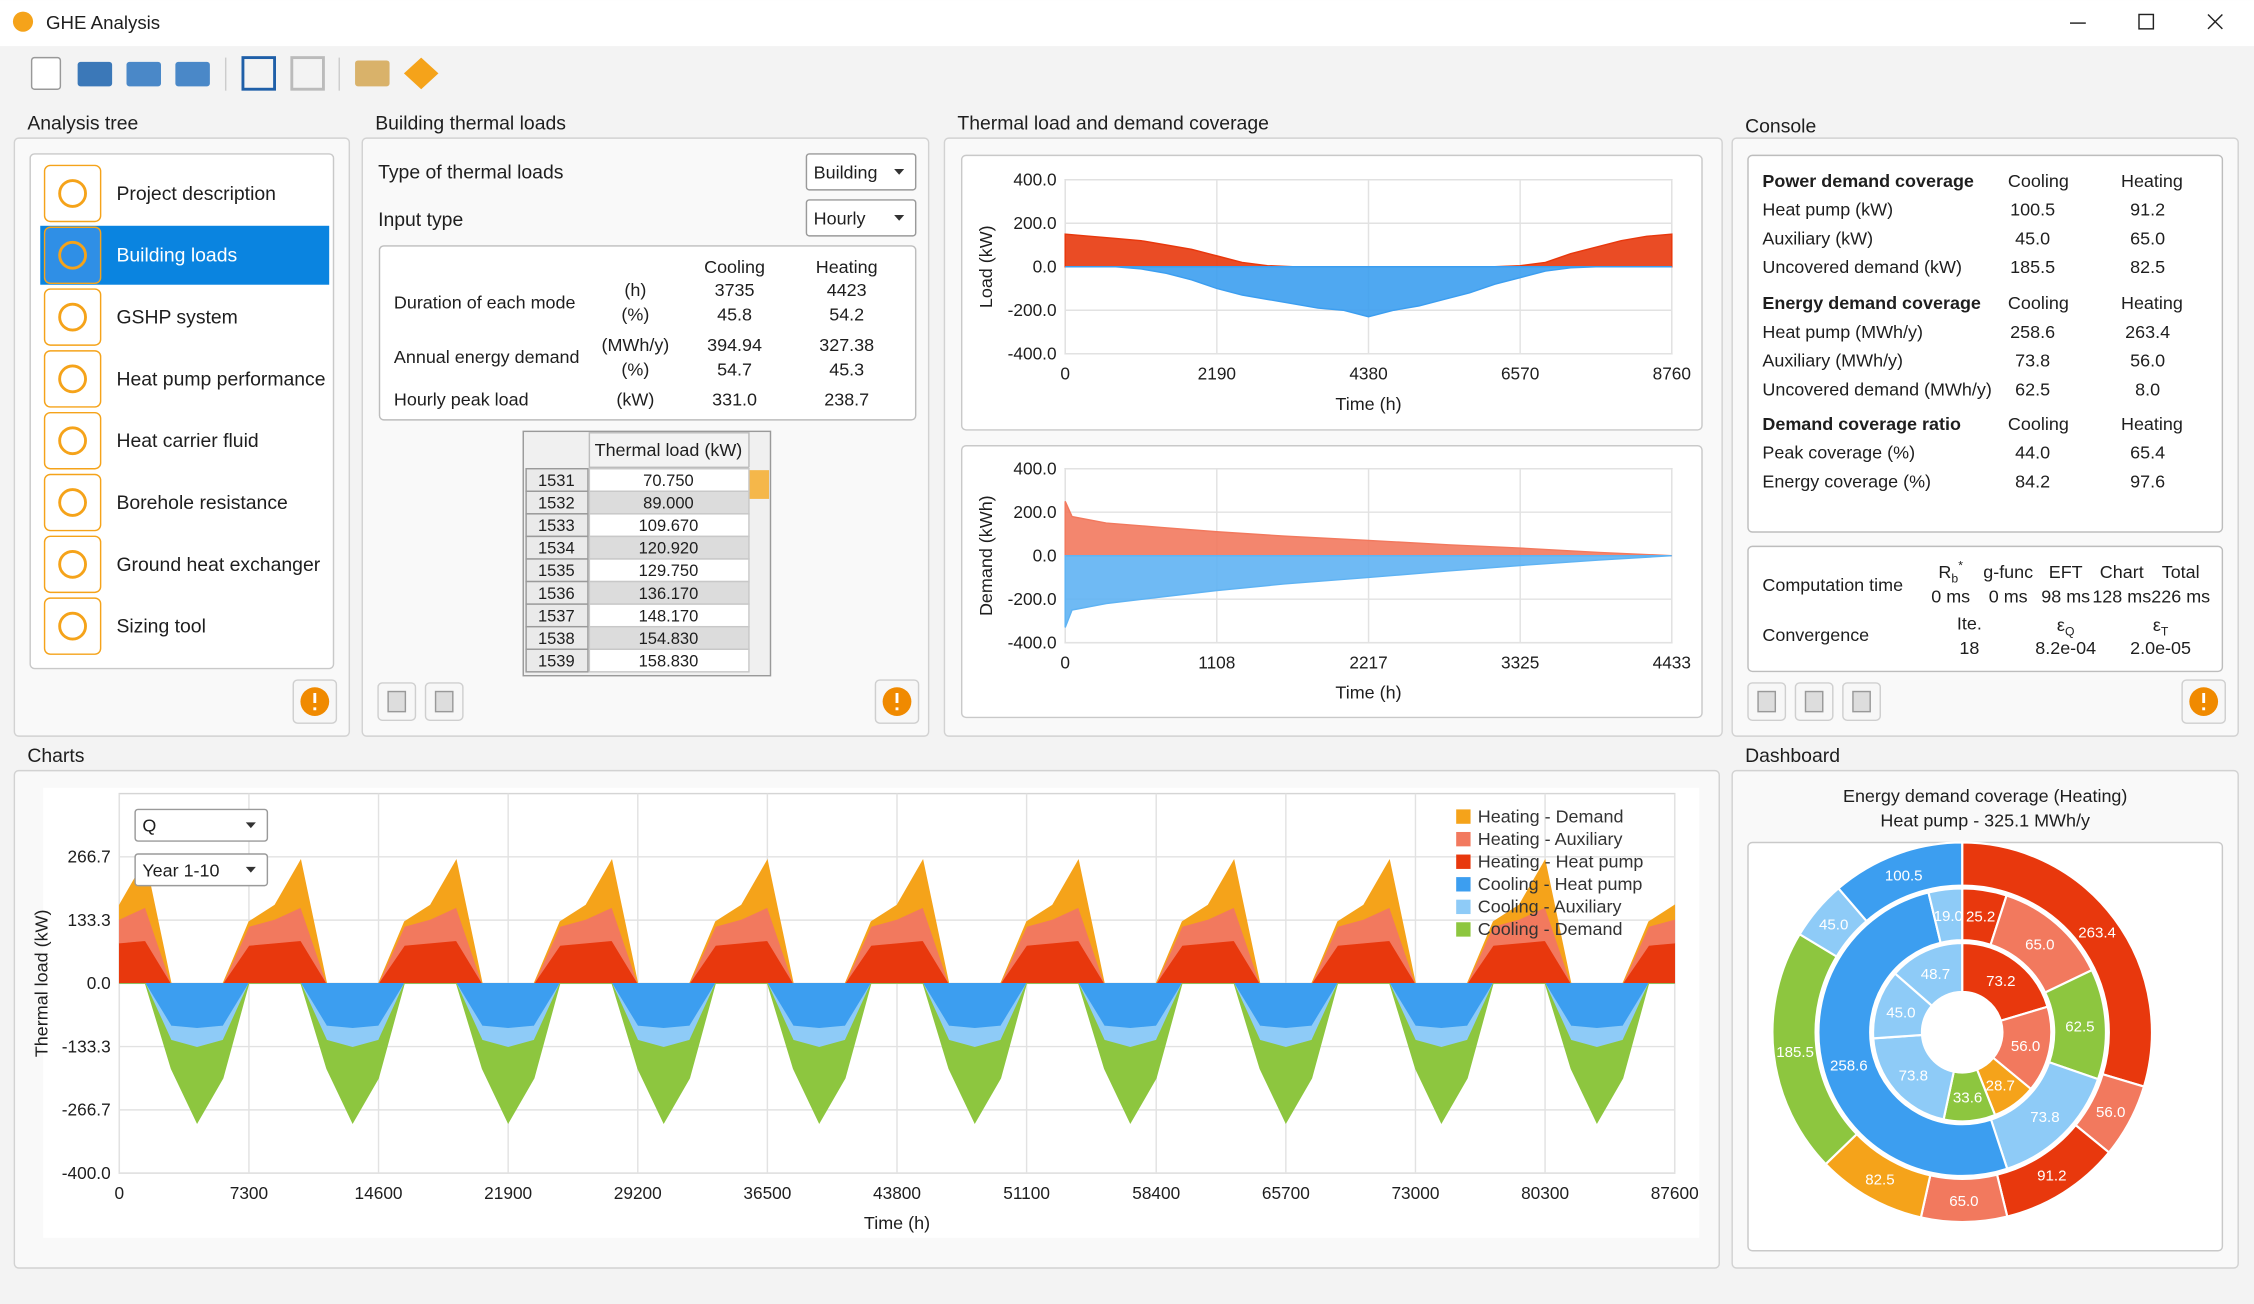 The image size is (2254, 1304). Describe the element at coordinates (556, 570) in the screenshot. I see `row-number: 1535` at that location.